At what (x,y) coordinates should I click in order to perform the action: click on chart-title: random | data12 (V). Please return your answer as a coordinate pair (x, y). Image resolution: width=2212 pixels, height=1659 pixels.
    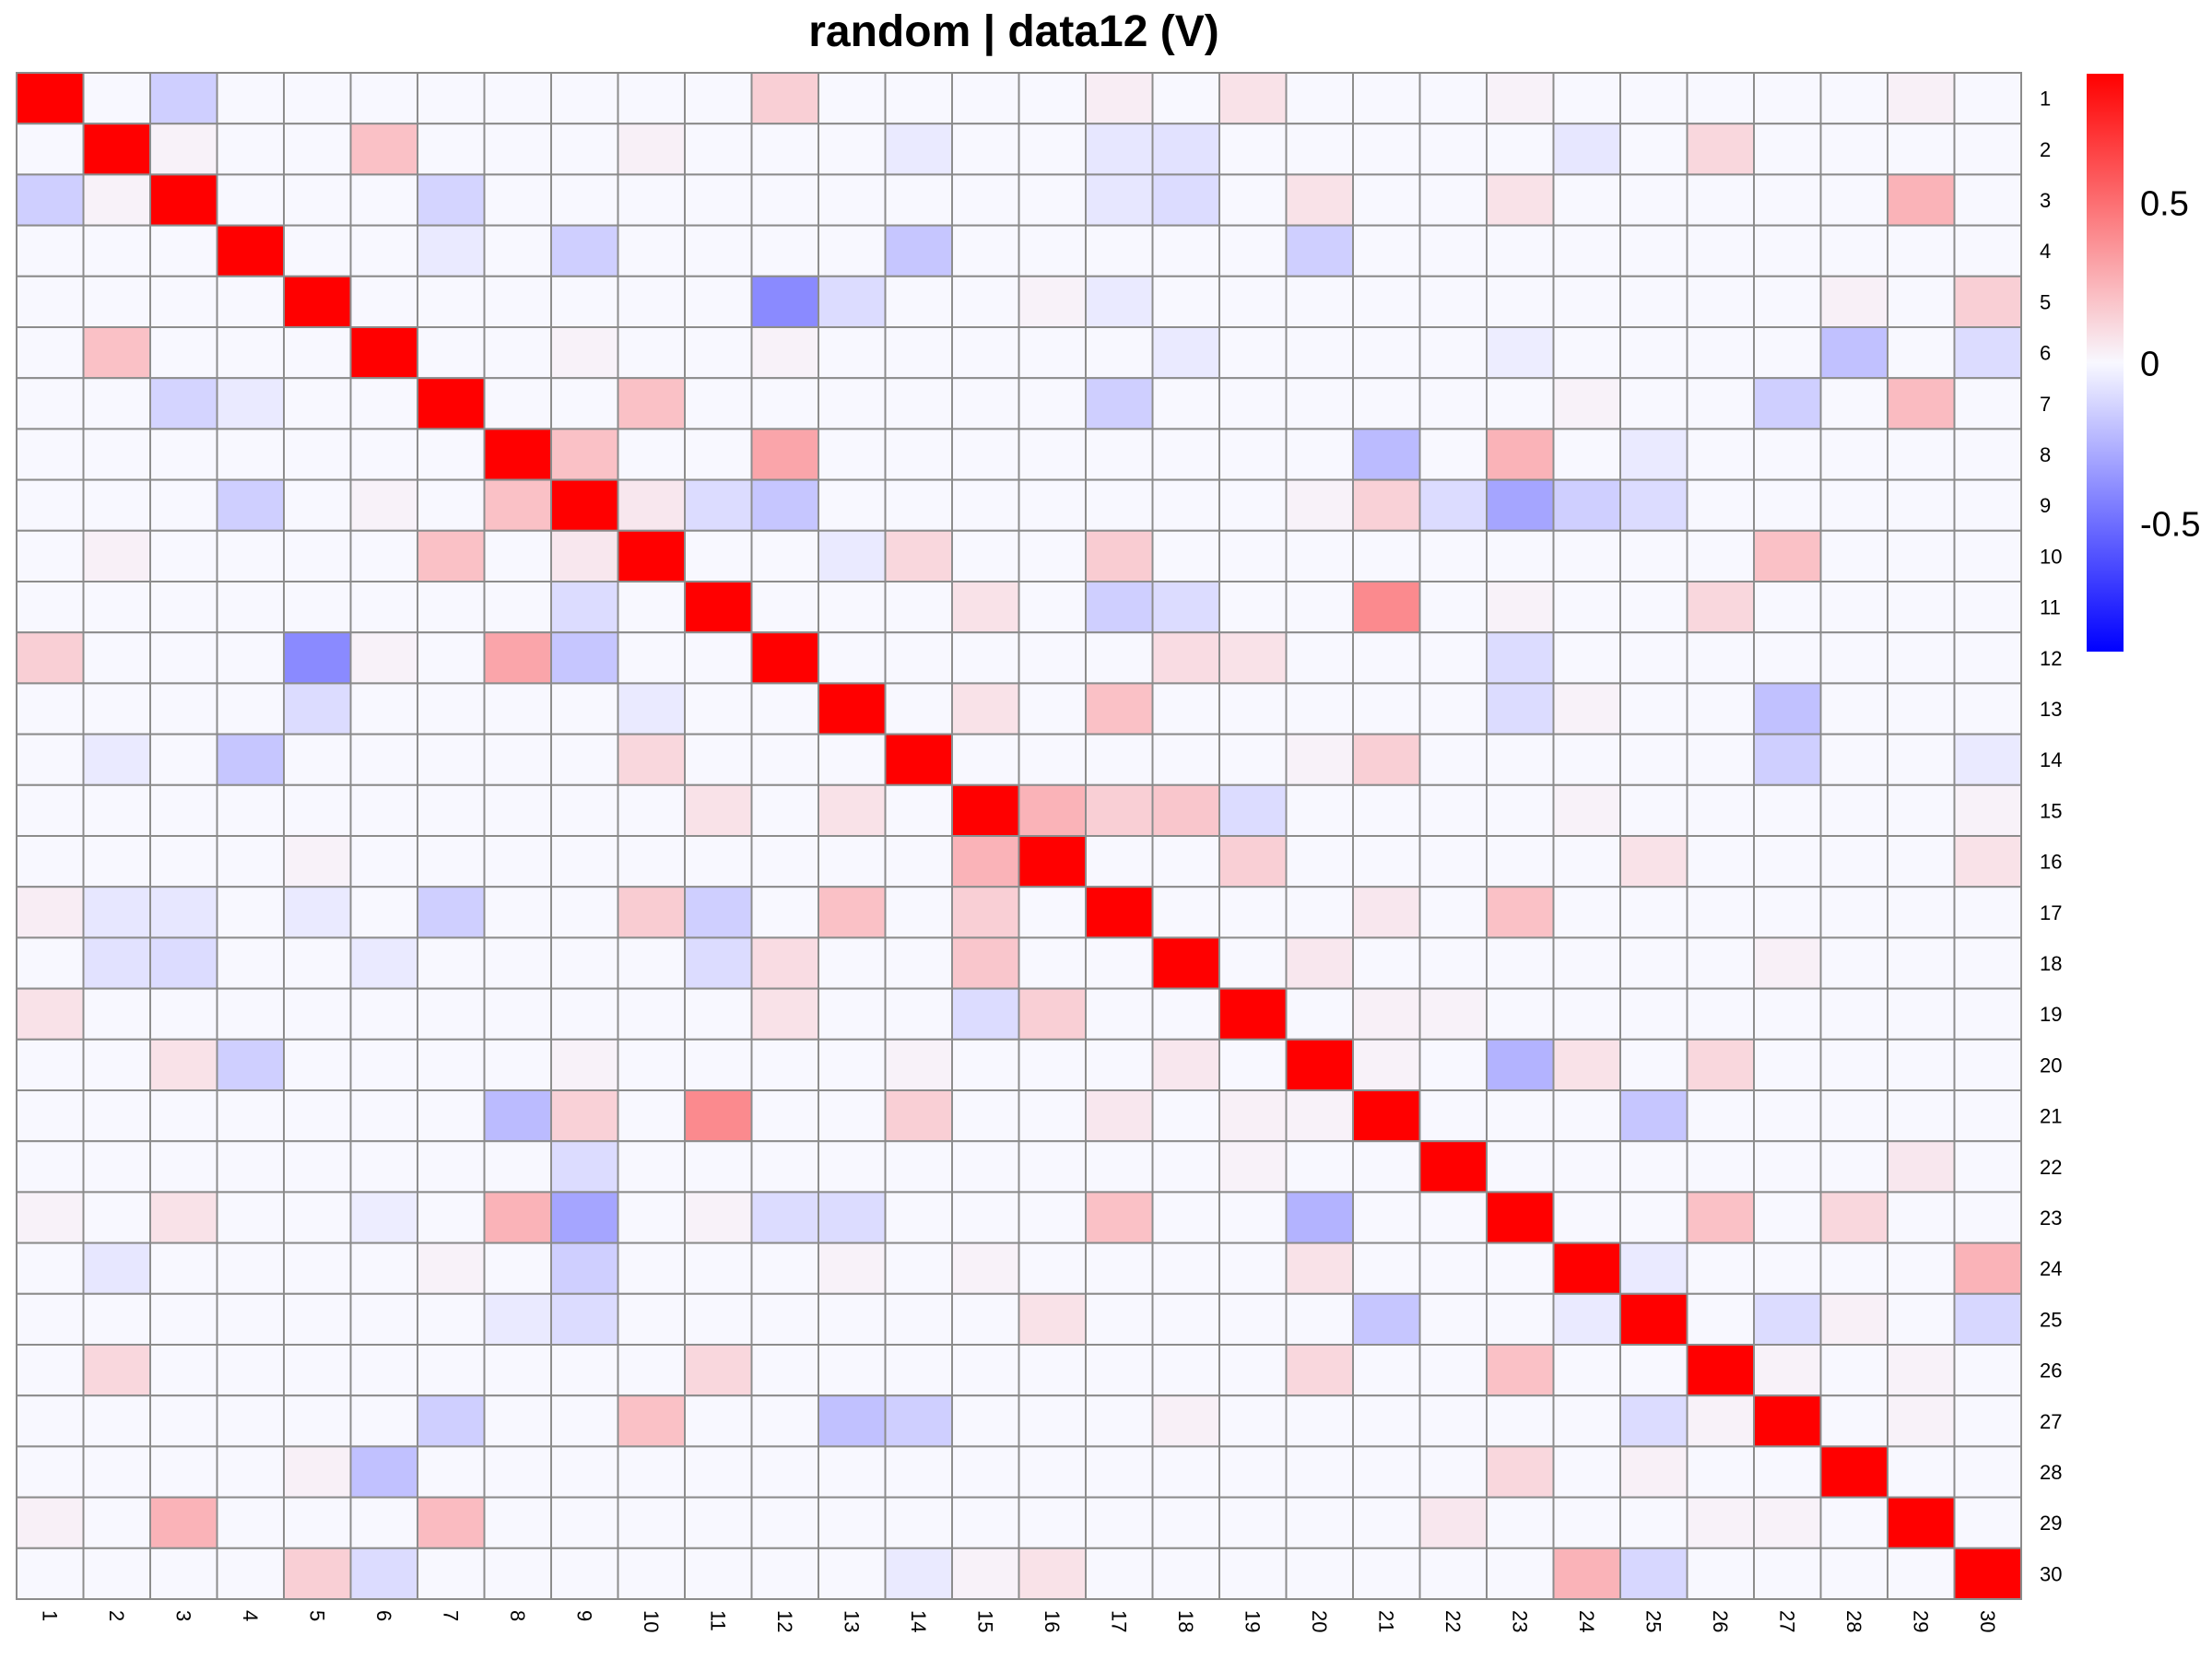
    Looking at the image, I should click on (1013, 31).